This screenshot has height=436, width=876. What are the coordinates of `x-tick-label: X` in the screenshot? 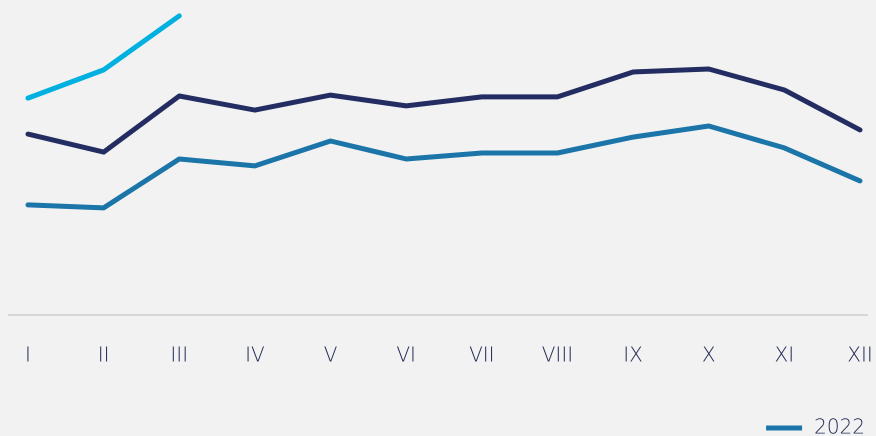 It's located at (709, 355).